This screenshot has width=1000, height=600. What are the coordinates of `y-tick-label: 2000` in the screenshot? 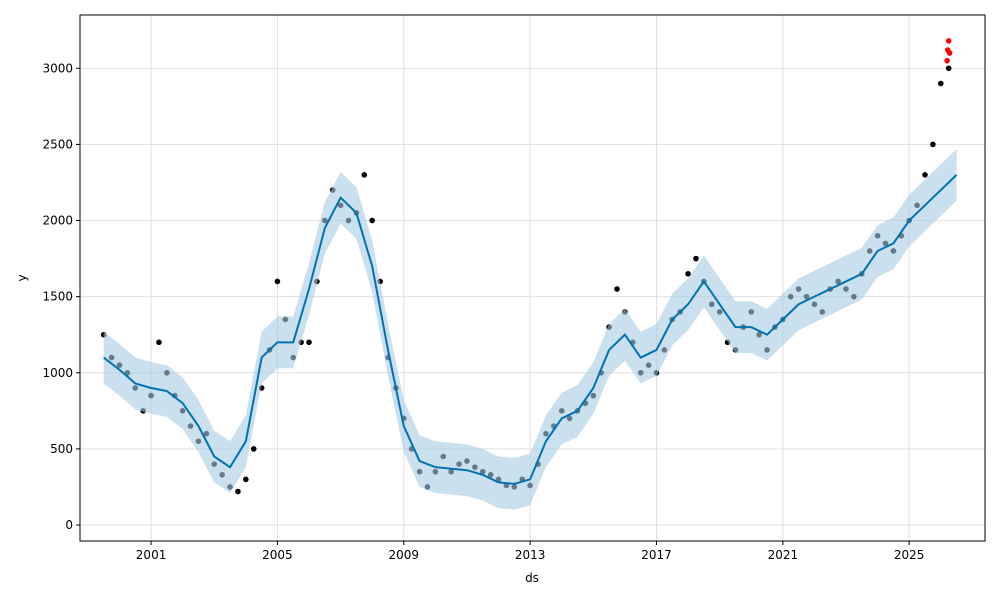 It's located at (57, 221).